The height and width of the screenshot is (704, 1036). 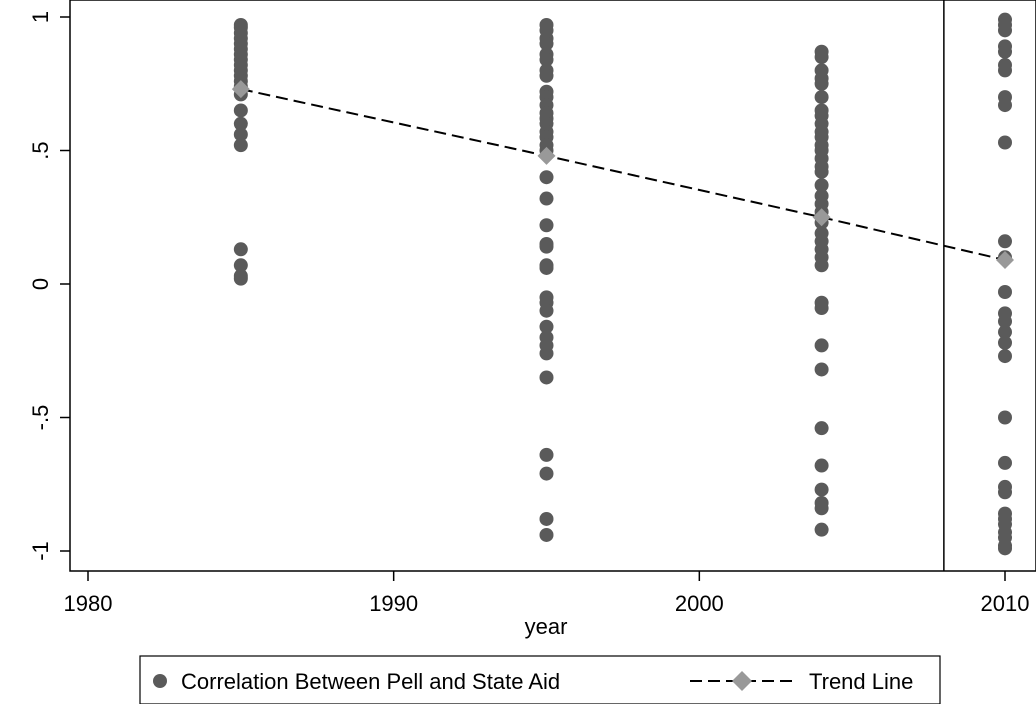 I want to click on legend-trend-label: Trend Line, so click(x=861, y=681).